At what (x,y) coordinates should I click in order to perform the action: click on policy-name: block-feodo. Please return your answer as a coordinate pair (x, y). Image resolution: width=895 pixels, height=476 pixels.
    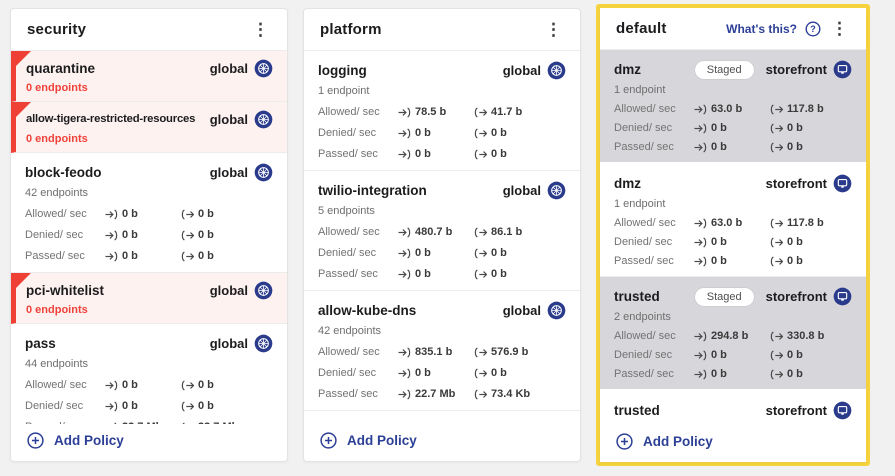
    Looking at the image, I should click on (63, 172).